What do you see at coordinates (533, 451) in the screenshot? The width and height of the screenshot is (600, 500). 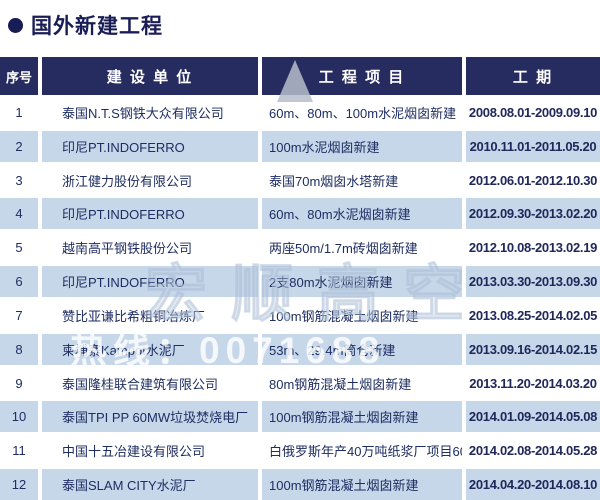 I see `row-period: 2014.02.08-2014.05.28` at bounding box center [533, 451].